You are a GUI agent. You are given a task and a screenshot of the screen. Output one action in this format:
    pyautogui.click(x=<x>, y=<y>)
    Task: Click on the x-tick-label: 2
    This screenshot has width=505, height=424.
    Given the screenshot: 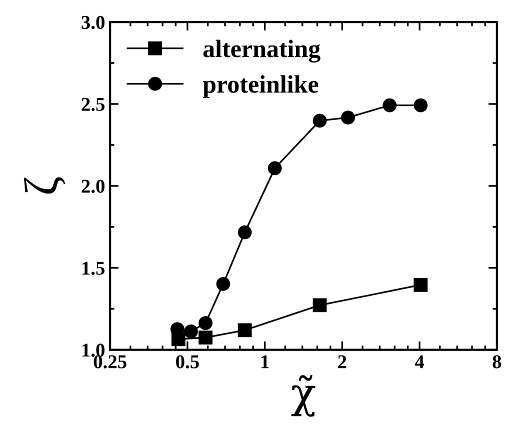 What is the action you would take?
    pyautogui.click(x=342, y=361)
    